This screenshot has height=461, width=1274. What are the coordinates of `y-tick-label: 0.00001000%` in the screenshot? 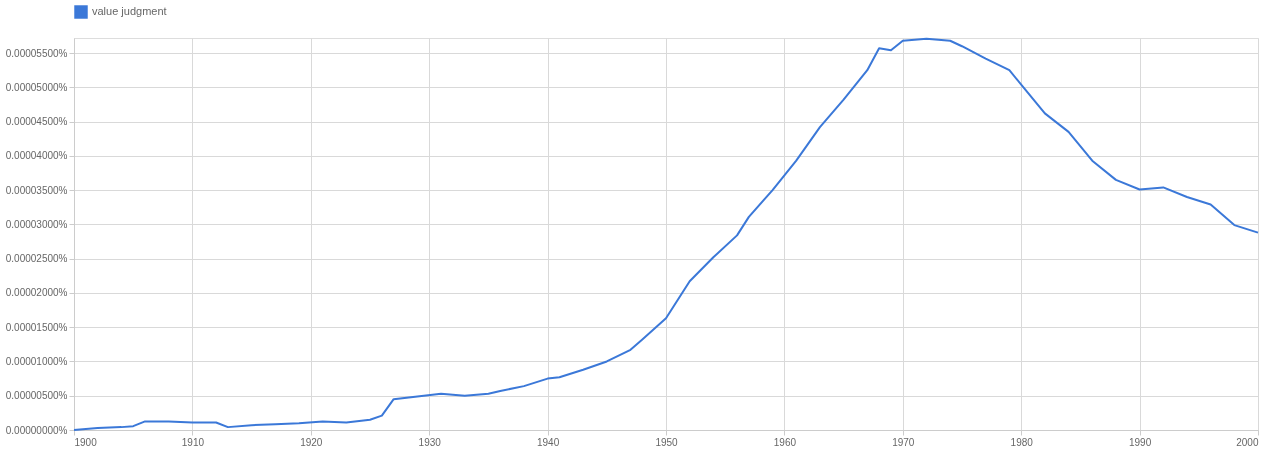 It's located at (36, 361).